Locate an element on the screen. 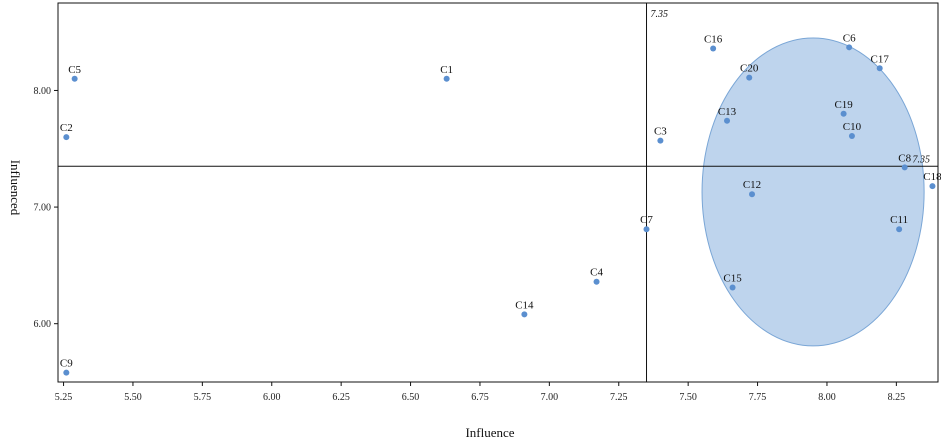 Image resolution: width=941 pixels, height=443 pixels. y-tick-label: 7.00 is located at coordinates (43, 208).